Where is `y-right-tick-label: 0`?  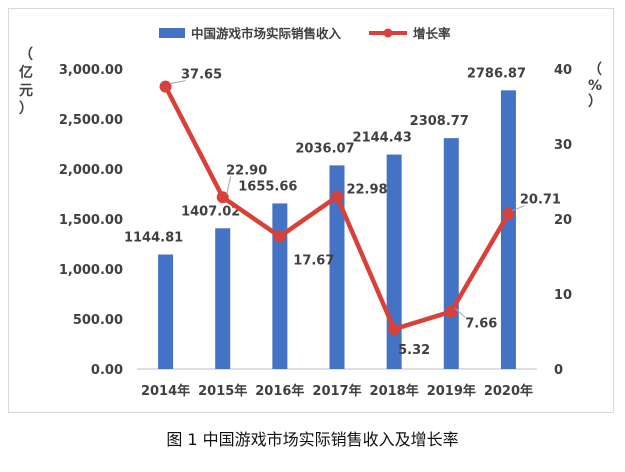
y-right-tick-label: 0 is located at coordinates (558, 370).